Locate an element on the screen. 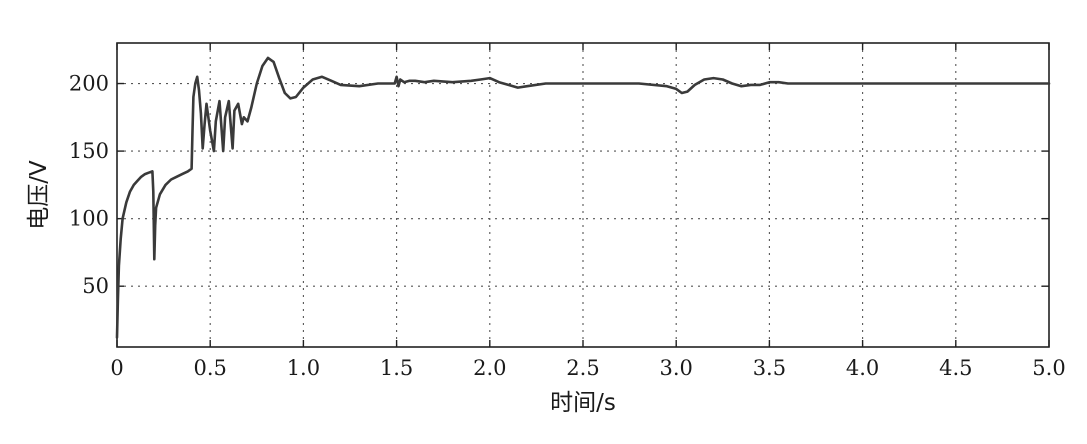 Image resolution: width=1087 pixels, height=444 pixels. y-axis-label: 电压/V is located at coordinates (39, 195).